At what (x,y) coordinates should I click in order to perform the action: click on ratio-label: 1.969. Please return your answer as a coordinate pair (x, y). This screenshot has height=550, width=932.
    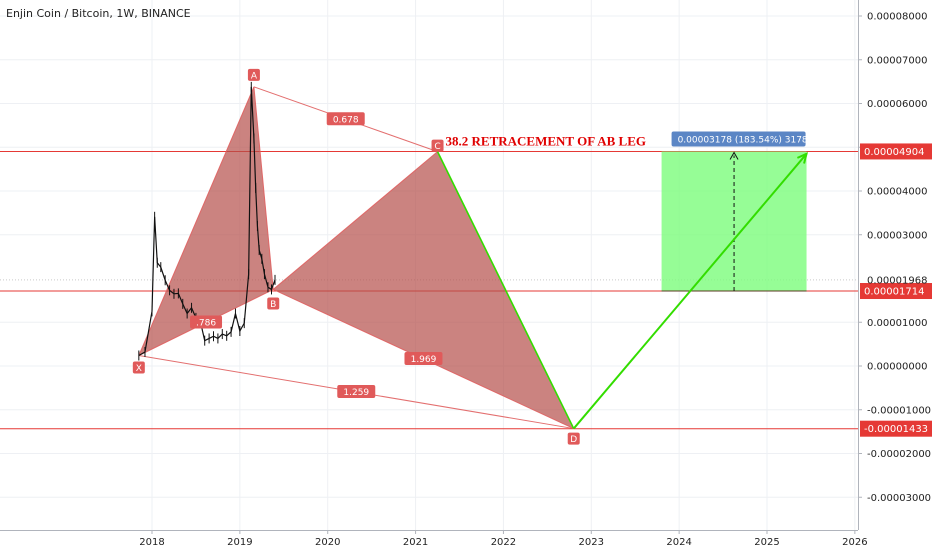
    Looking at the image, I should click on (424, 360).